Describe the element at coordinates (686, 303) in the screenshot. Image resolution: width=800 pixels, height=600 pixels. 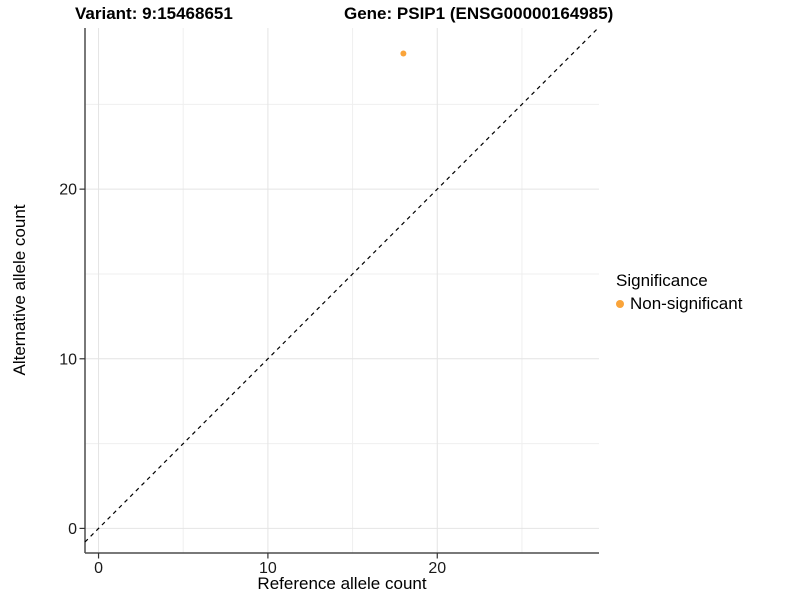
I see `legend-item-label: Non-significant` at that location.